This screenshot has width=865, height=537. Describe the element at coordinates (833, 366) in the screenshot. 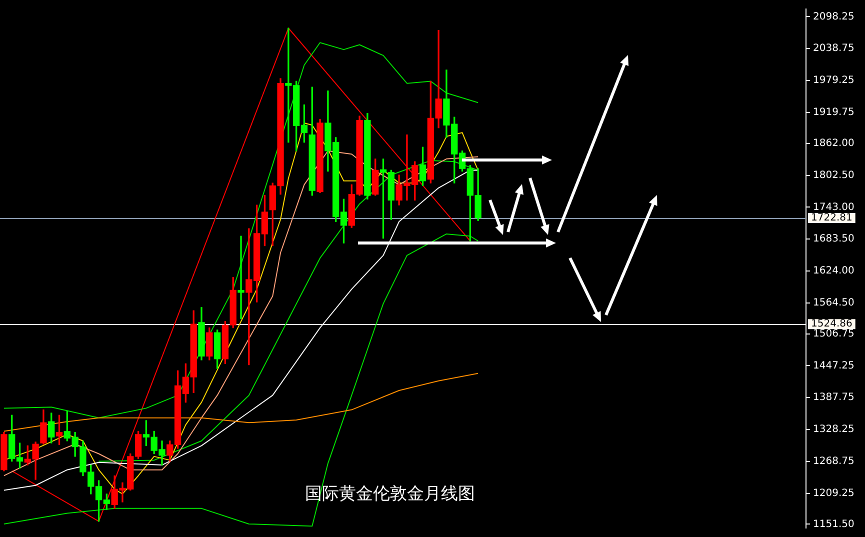

I see `y-tick-label: 1447.25` at that location.